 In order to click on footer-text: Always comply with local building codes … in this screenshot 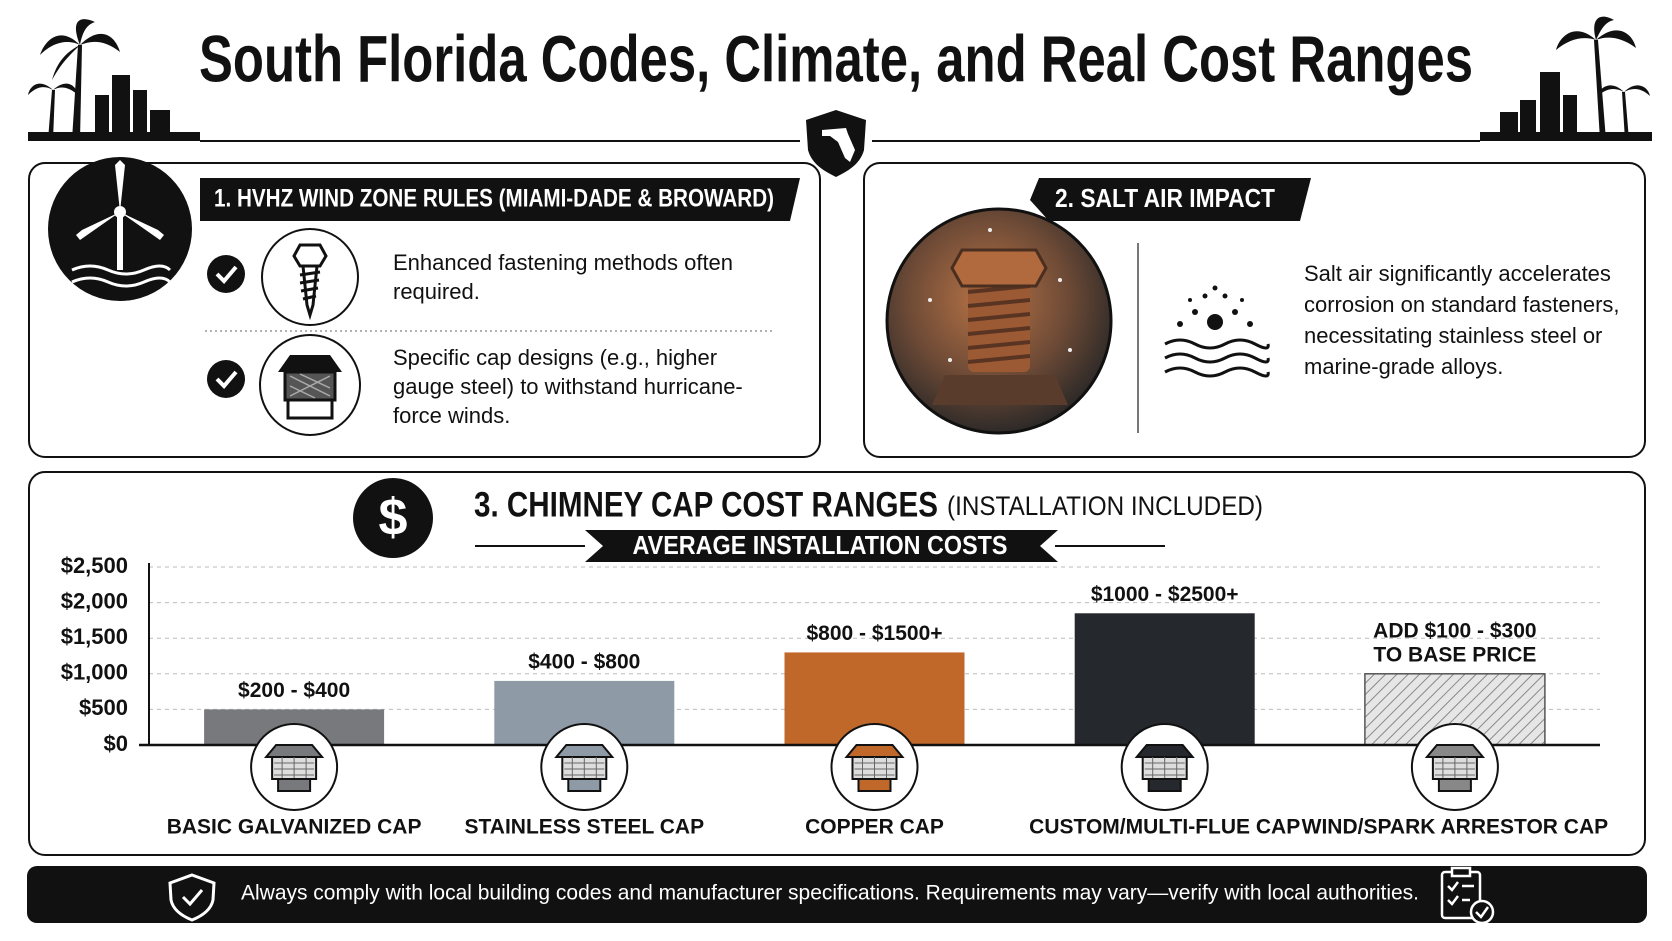, I will do `click(830, 893)`.